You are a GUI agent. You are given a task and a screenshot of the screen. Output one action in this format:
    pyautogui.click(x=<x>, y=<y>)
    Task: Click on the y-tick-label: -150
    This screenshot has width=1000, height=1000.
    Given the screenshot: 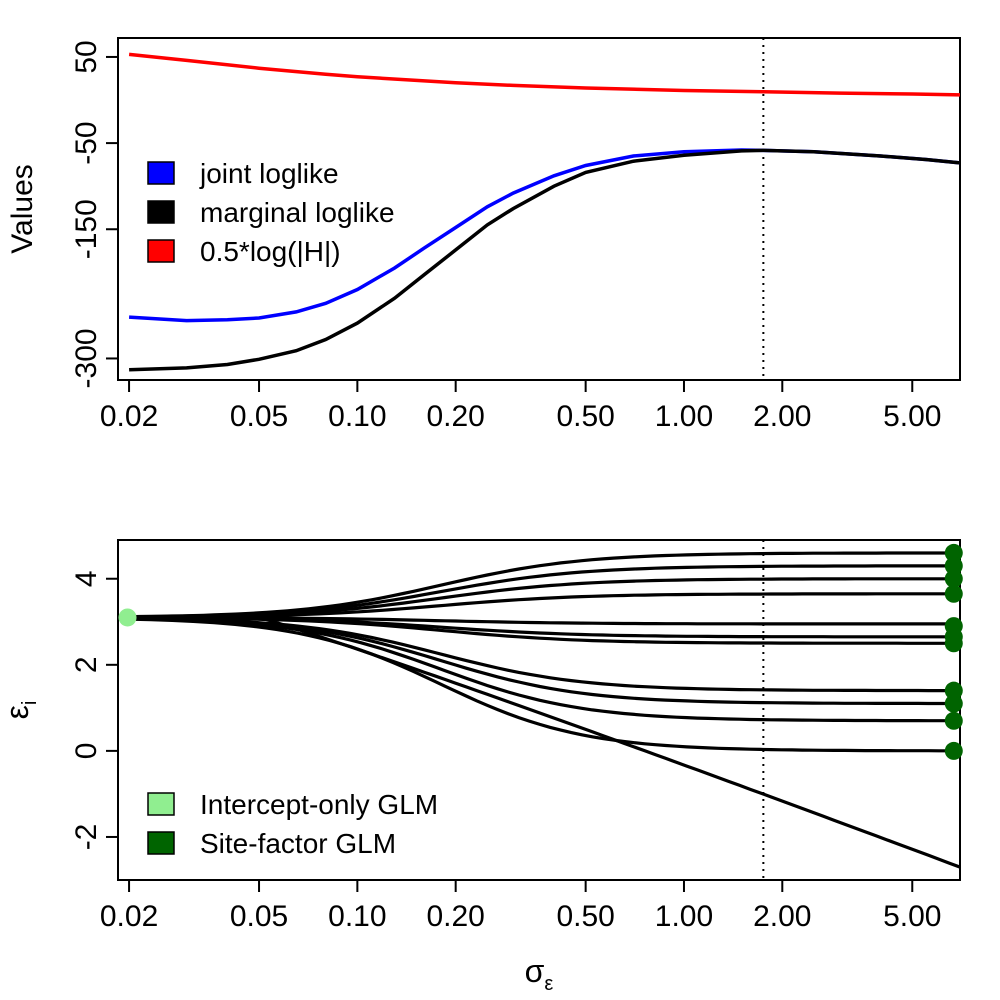 What is the action you would take?
    pyautogui.click(x=86, y=229)
    